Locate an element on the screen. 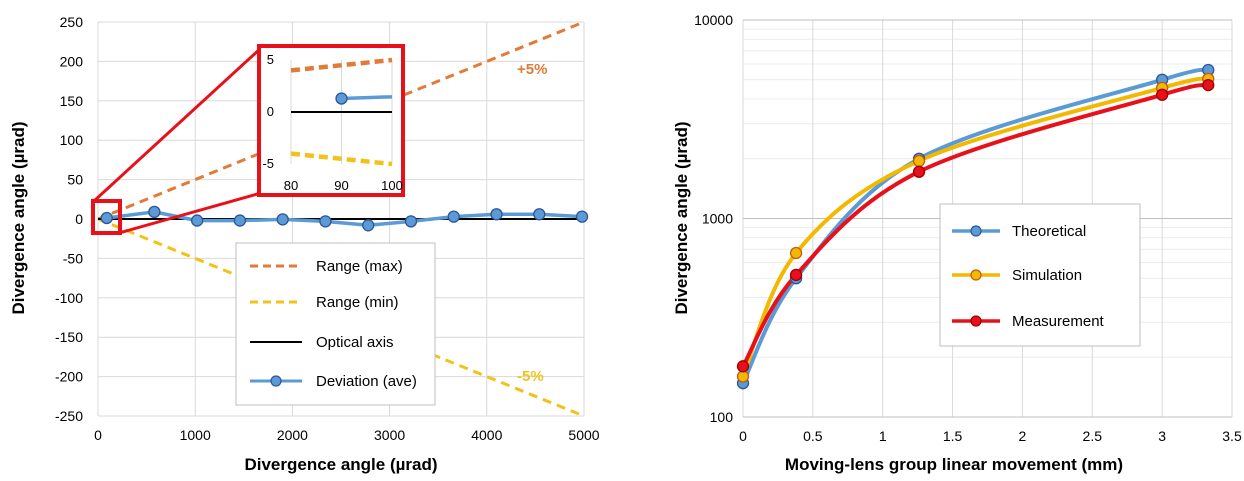 The image size is (1244, 481). legend-label-deviation: Deviation (ave) is located at coordinates (366, 381).